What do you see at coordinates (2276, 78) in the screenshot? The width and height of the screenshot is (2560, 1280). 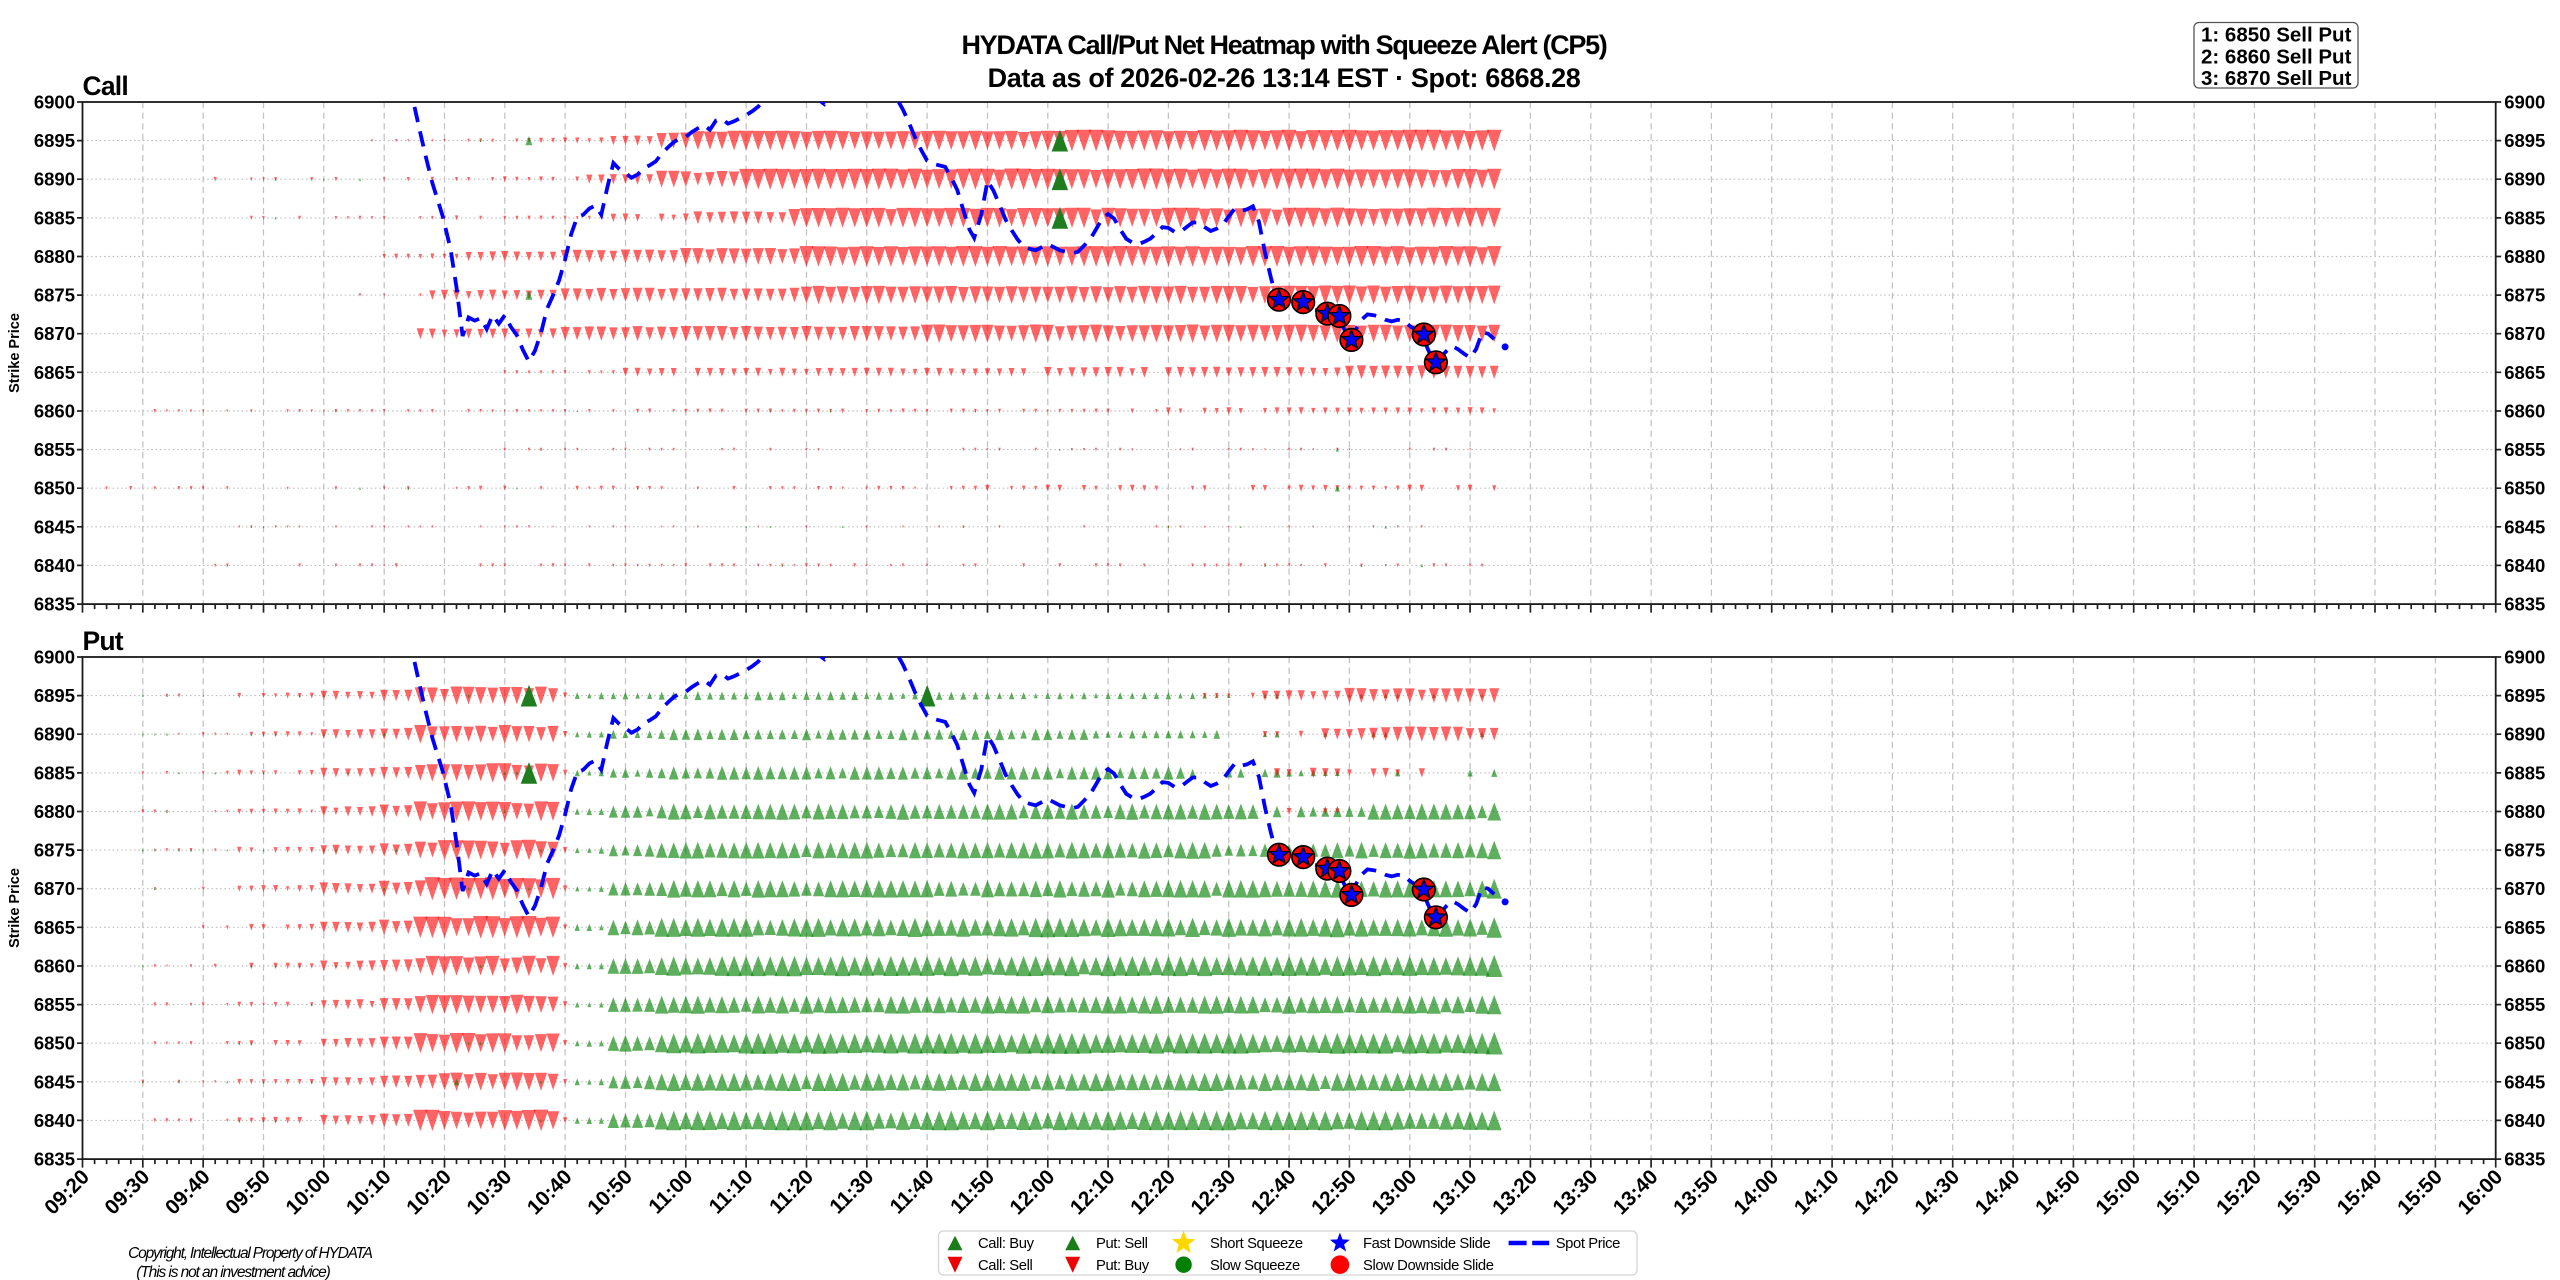 I see `svg-text: 3: 6870 Sell Put` at bounding box center [2276, 78].